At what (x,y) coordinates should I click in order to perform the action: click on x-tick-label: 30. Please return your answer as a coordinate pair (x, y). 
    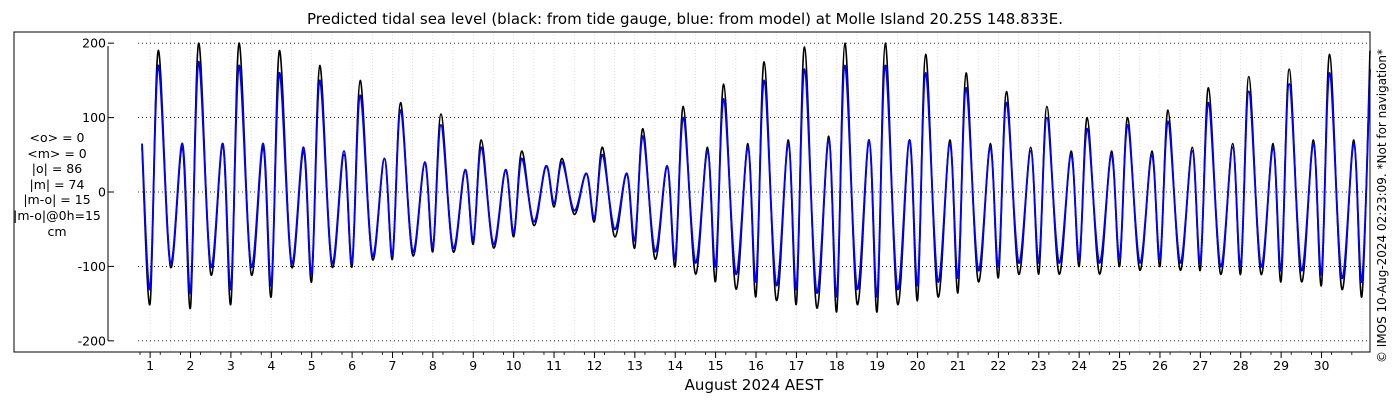
    Looking at the image, I should click on (1322, 365).